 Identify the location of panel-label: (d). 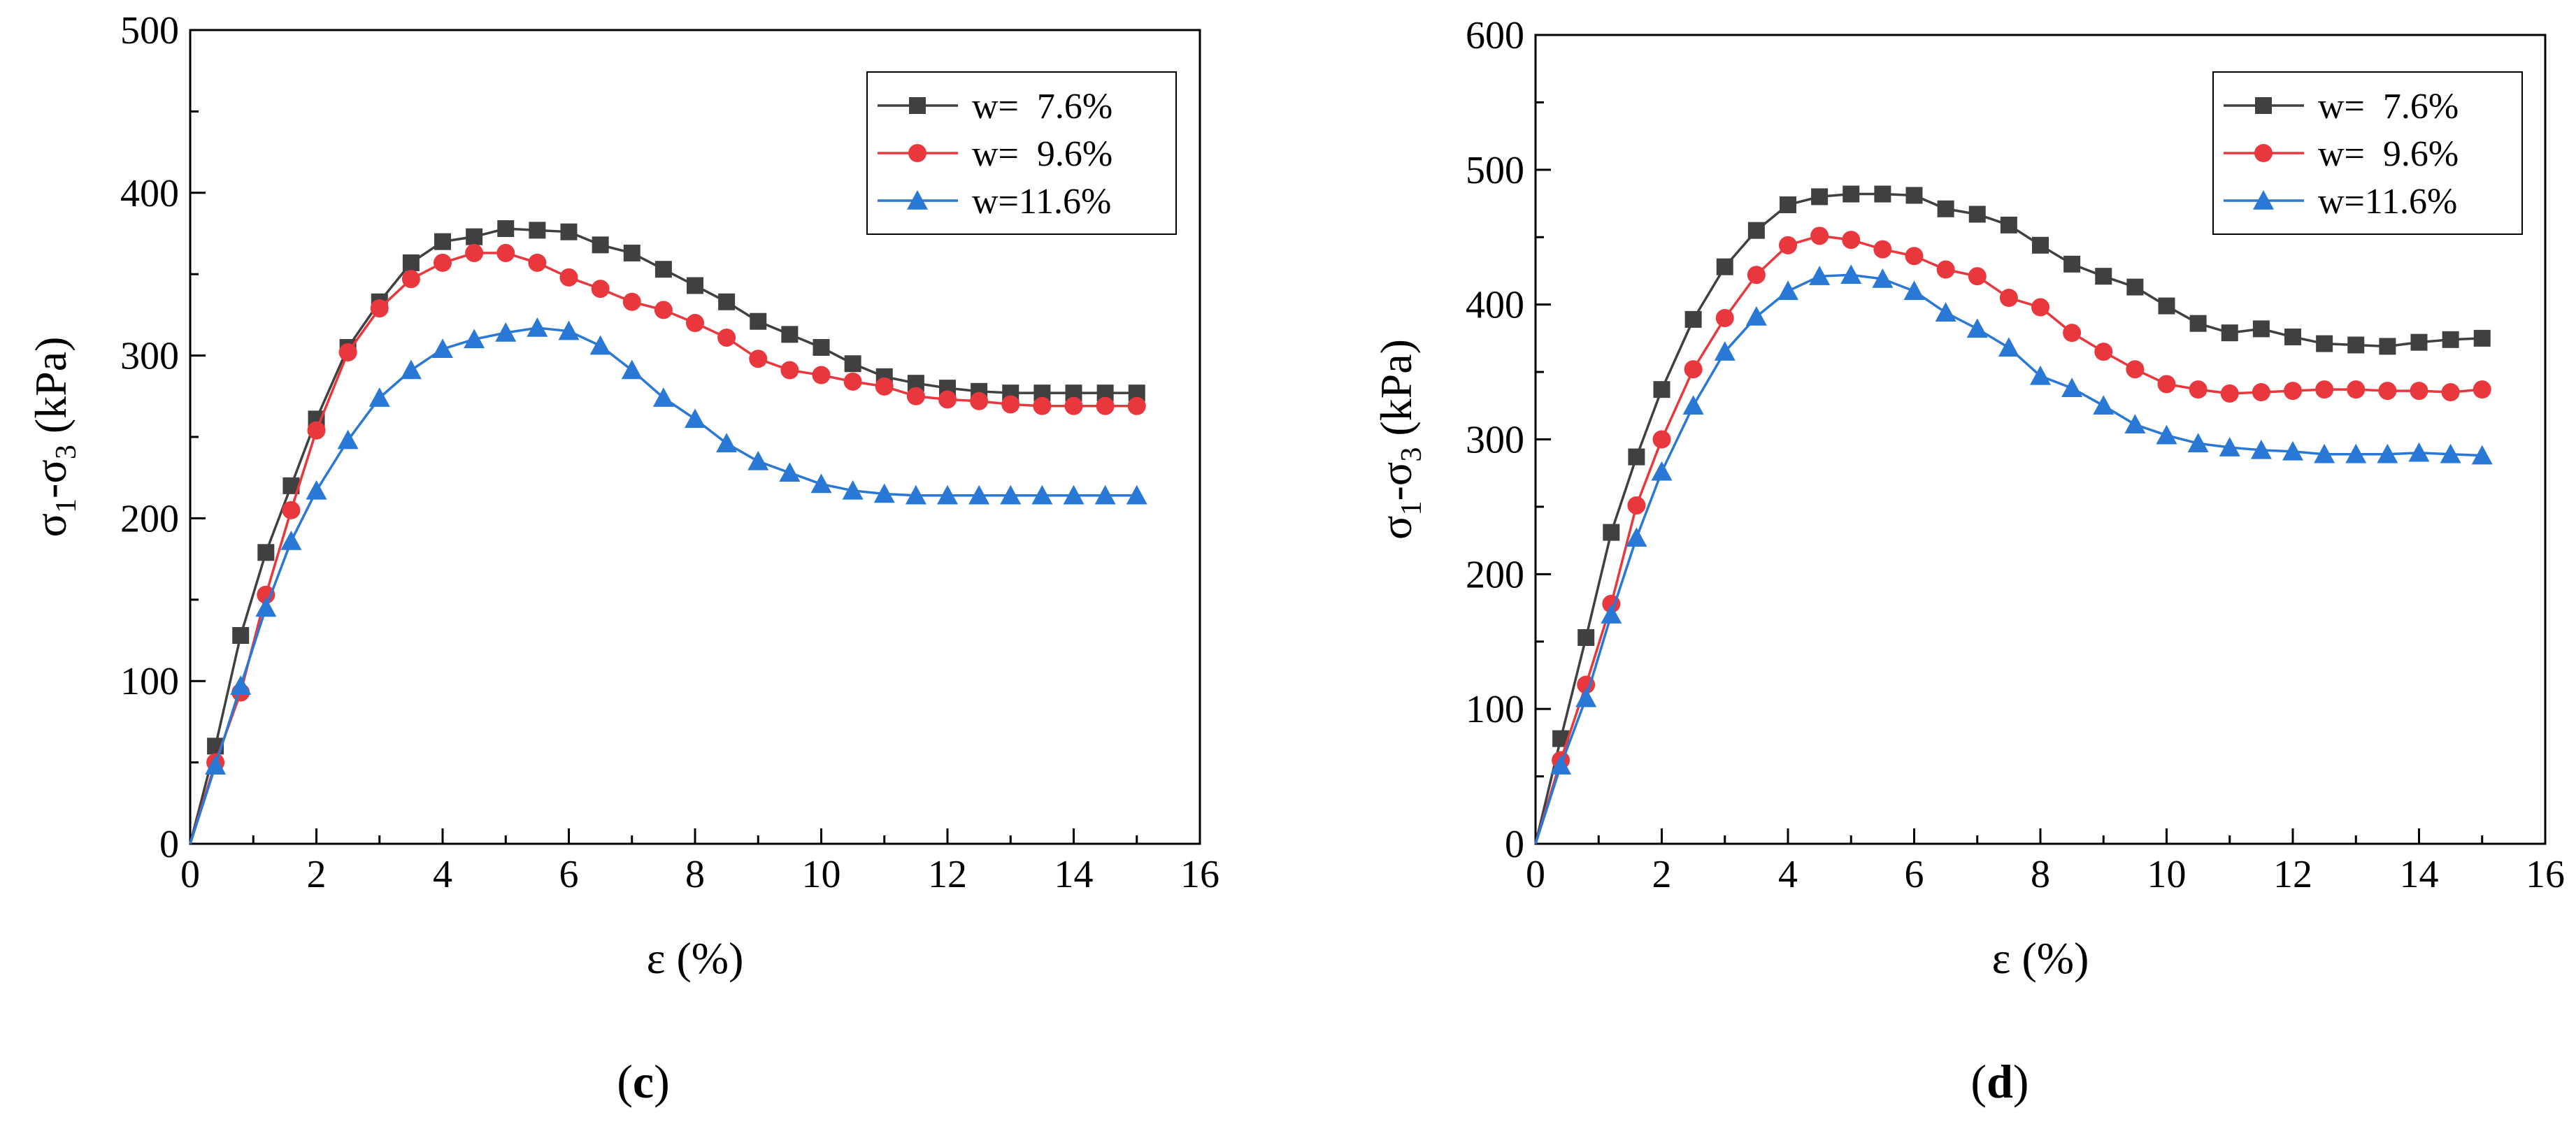
(1999, 1081).